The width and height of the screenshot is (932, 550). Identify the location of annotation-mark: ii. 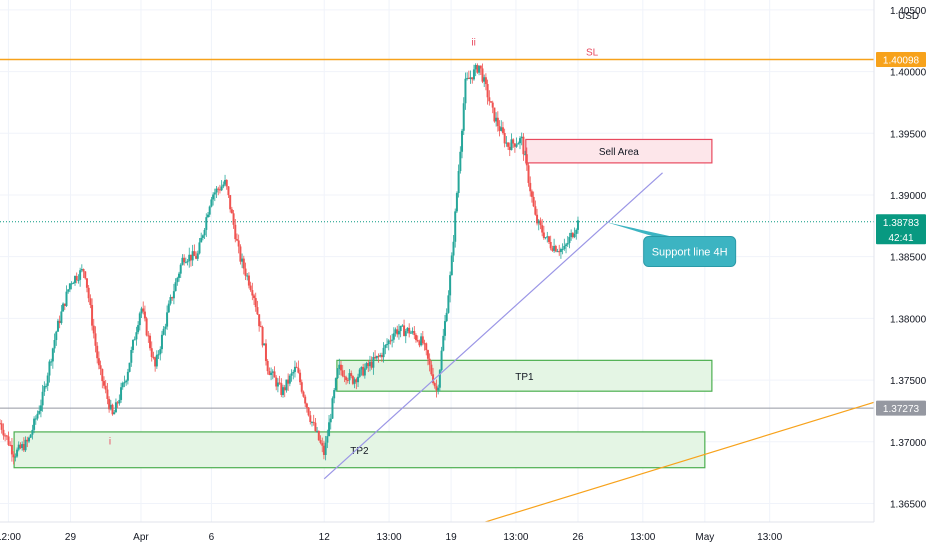
(473, 43).